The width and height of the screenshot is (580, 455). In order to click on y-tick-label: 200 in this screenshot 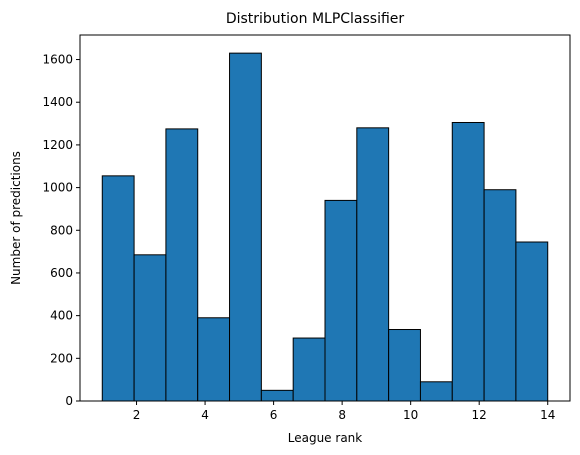, I will do `click(61, 358)`.